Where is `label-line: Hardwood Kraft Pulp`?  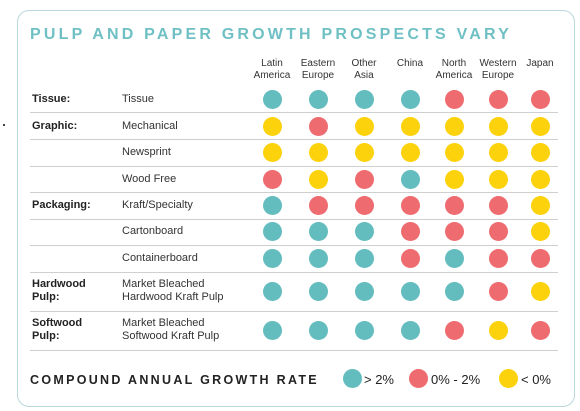
label-line: Hardwood Kraft Pulp is located at coordinates (173, 297).